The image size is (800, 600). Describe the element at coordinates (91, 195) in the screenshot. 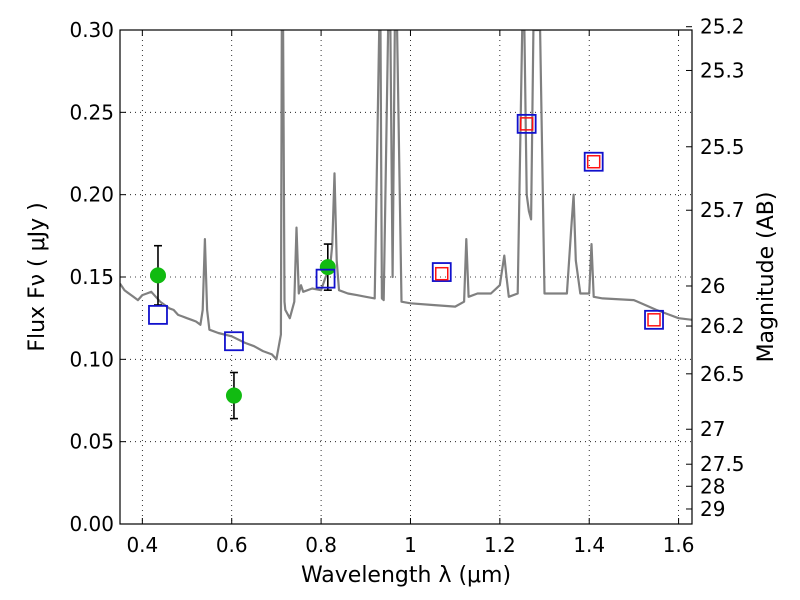

I see `y-tick-label: 0.20` at that location.